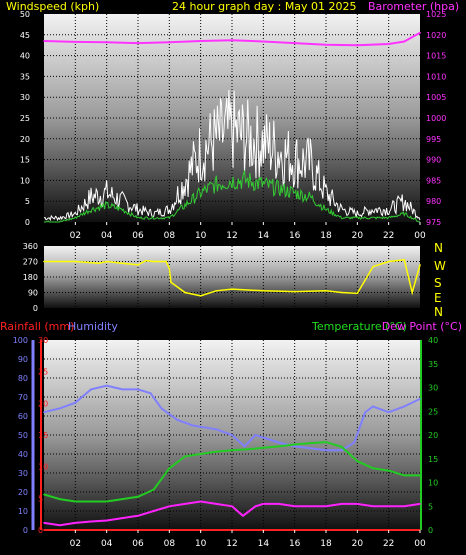  I want to click on wind-x-tick-label: 00, so click(420, 236).